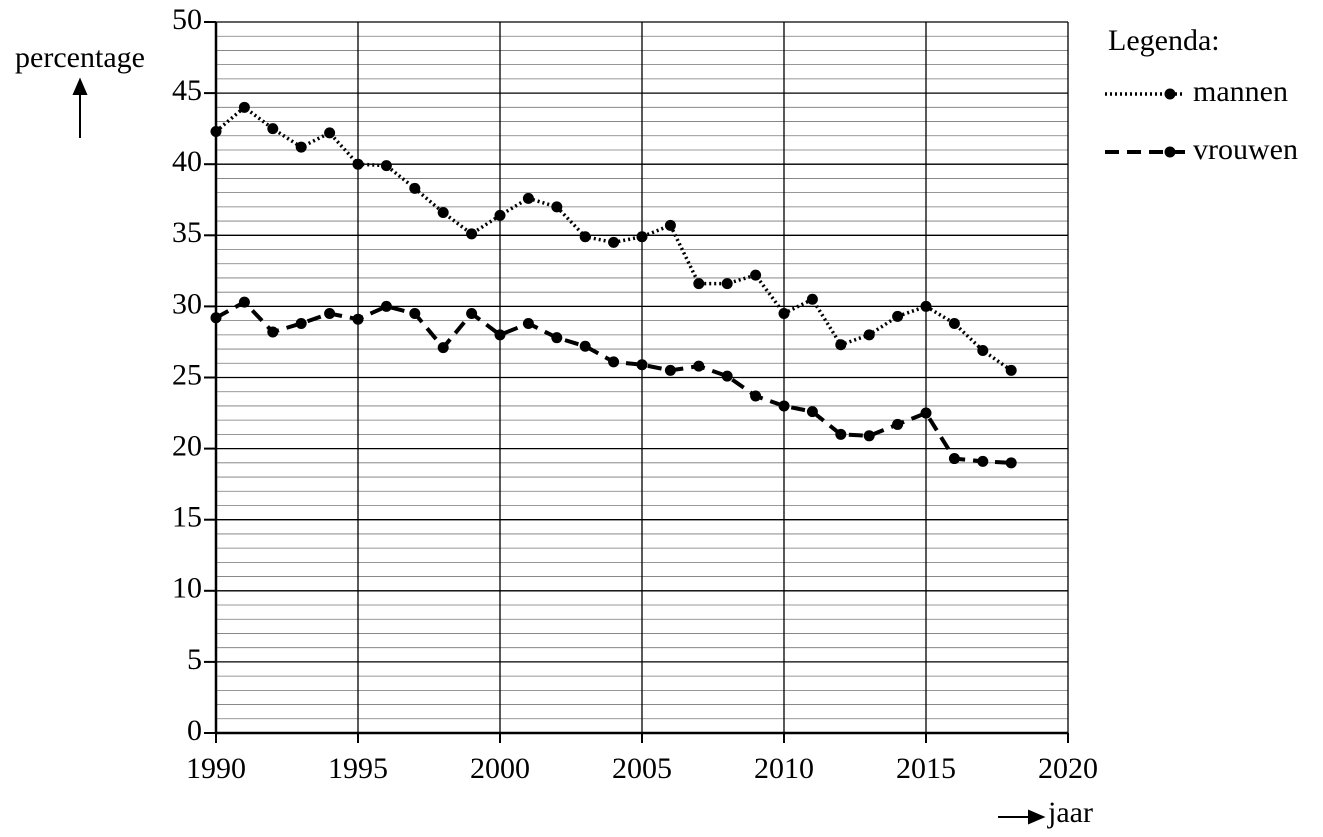 This screenshot has width=1323, height=837. Describe the element at coordinates (358, 768) in the screenshot. I see `x-tick-label: 1995` at that location.